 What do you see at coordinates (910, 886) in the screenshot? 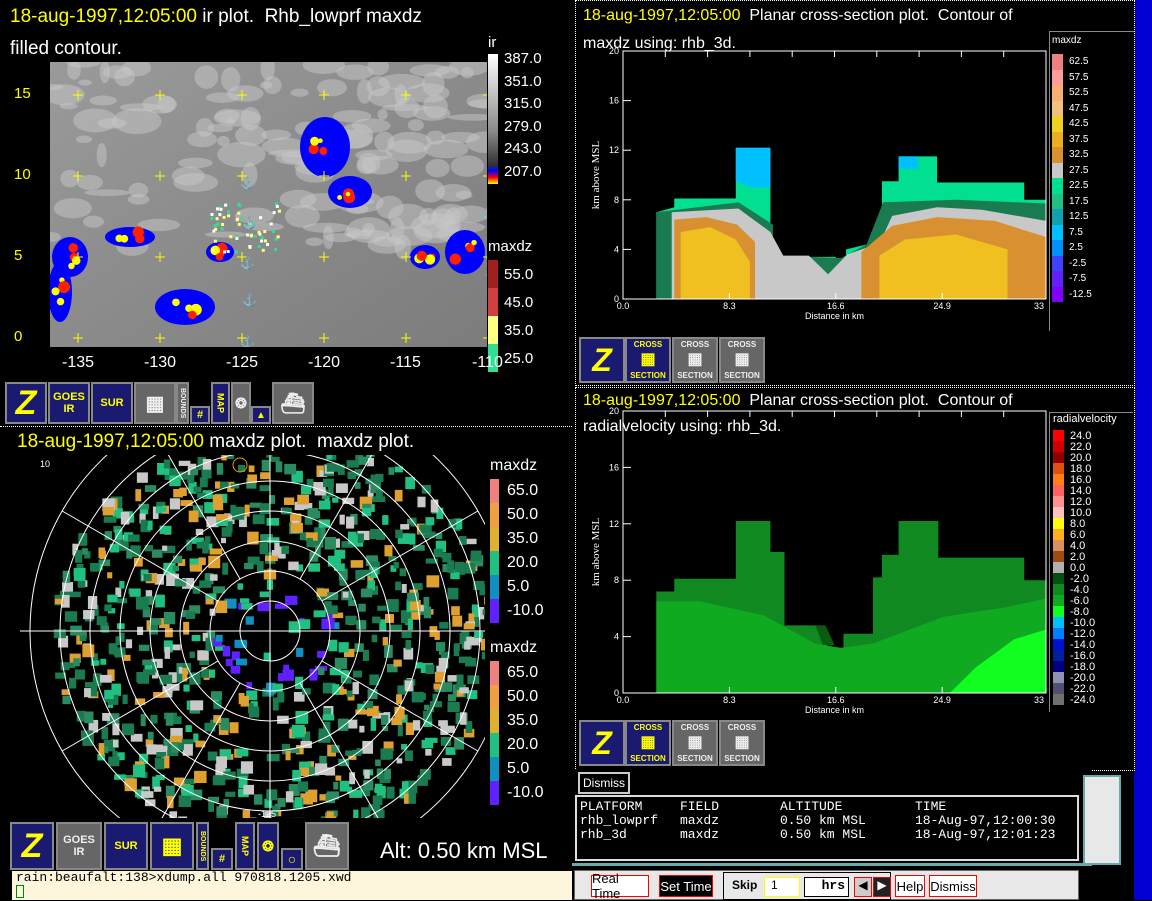
I see `help-button: Help` at bounding box center [910, 886].